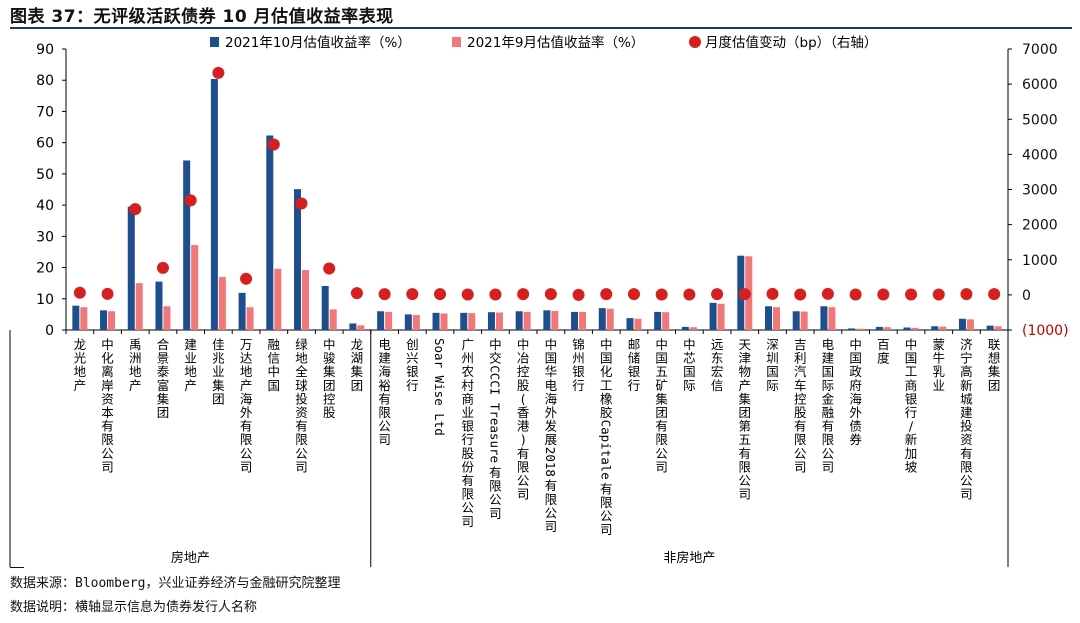 The image size is (1080, 623). What do you see at coordinates (555, 42) in the screenshot?
I see `legend-label: 2021年9月估值收益率（%）` at bounding box center [555, 42].